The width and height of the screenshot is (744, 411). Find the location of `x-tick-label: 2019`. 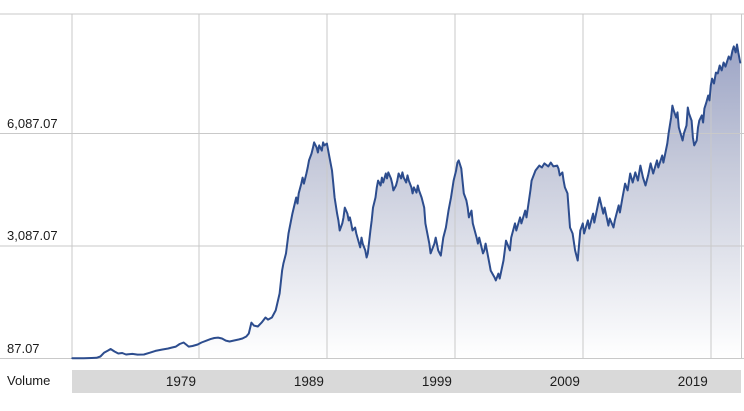

x-tick-label: 2019 is located at coordinates (692, 381).